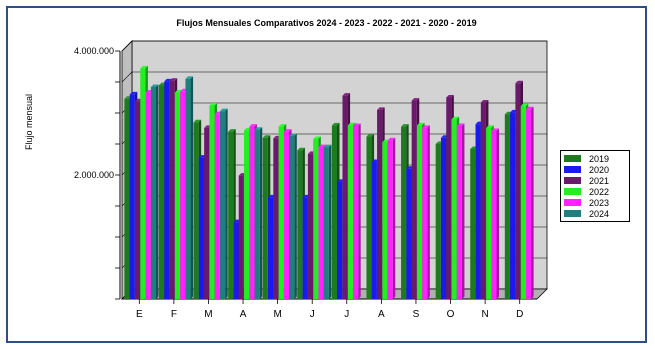 This screenshot has height=349, width=655. I want to click on legend-item: 2020, so click(595, 169).